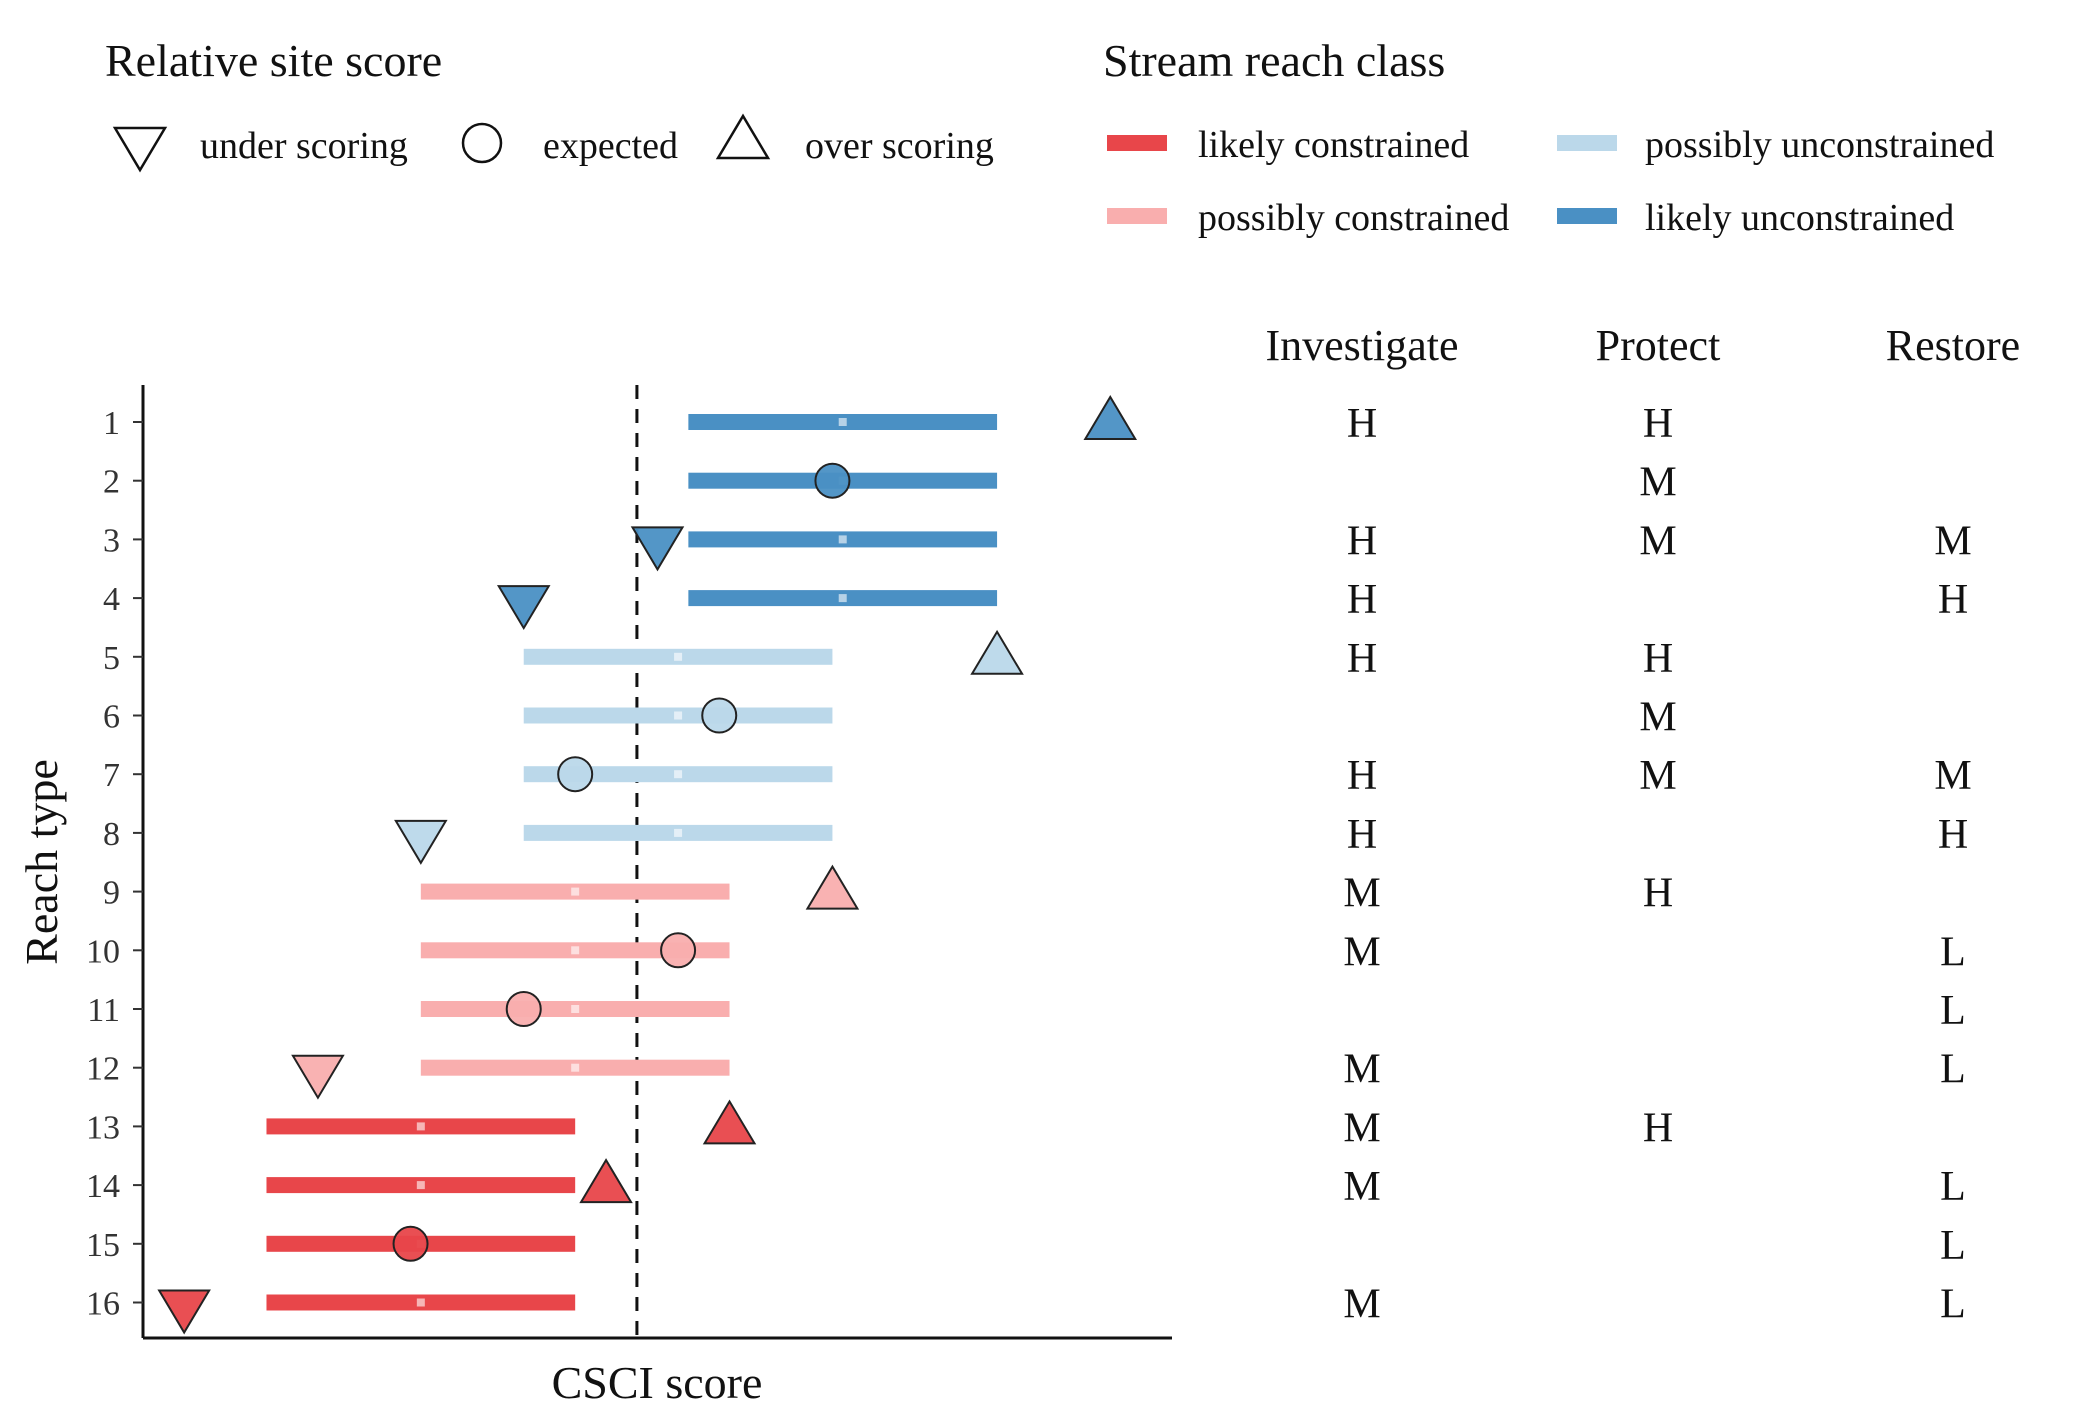 This screenshot has height=1425, width=2100. I want to click on y-tick-label: 2, so click(111, 482).